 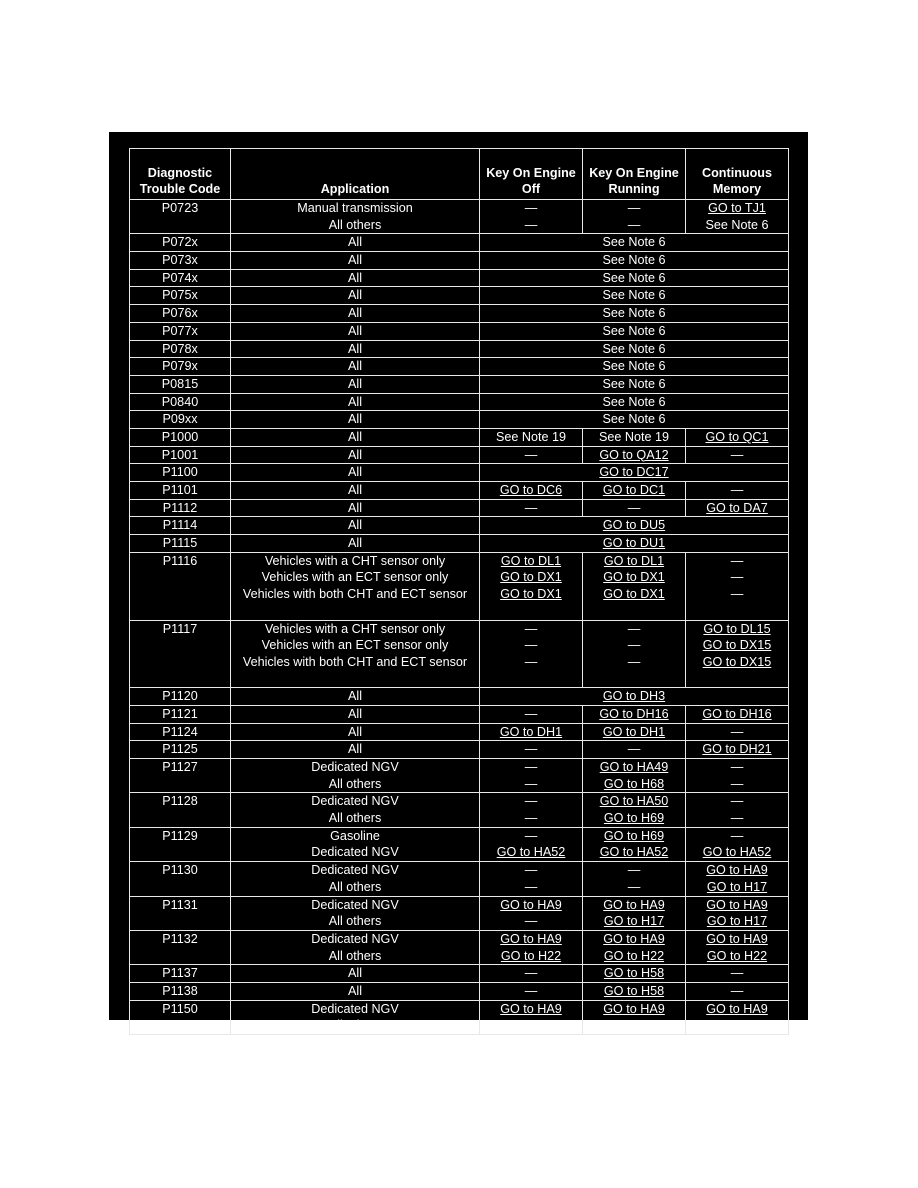 I want to click on cell-text: See Note 6, so click(x=634, y=260).